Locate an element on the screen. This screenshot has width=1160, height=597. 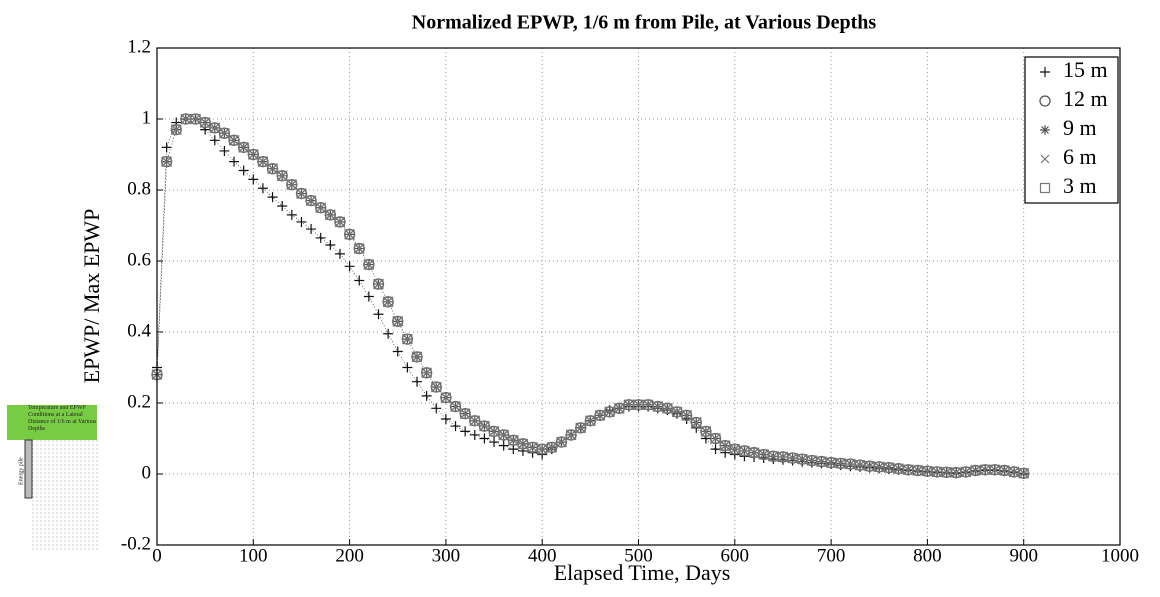
x-tick-label: 800 is located at coordinates (927, 555).